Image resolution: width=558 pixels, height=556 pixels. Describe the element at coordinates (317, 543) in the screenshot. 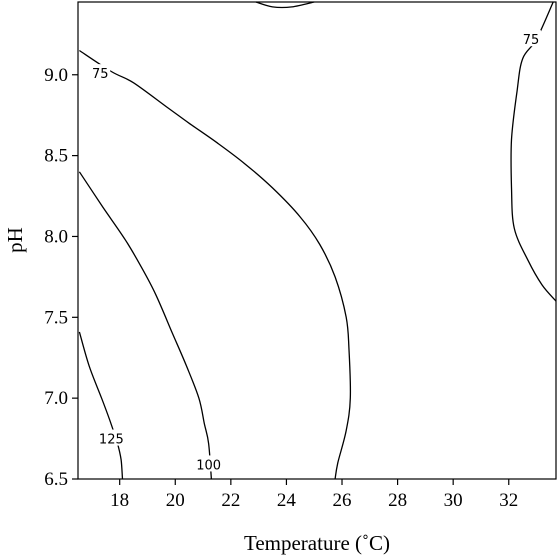

I see `x-axis-label: Temperature (˚C)` at that location.